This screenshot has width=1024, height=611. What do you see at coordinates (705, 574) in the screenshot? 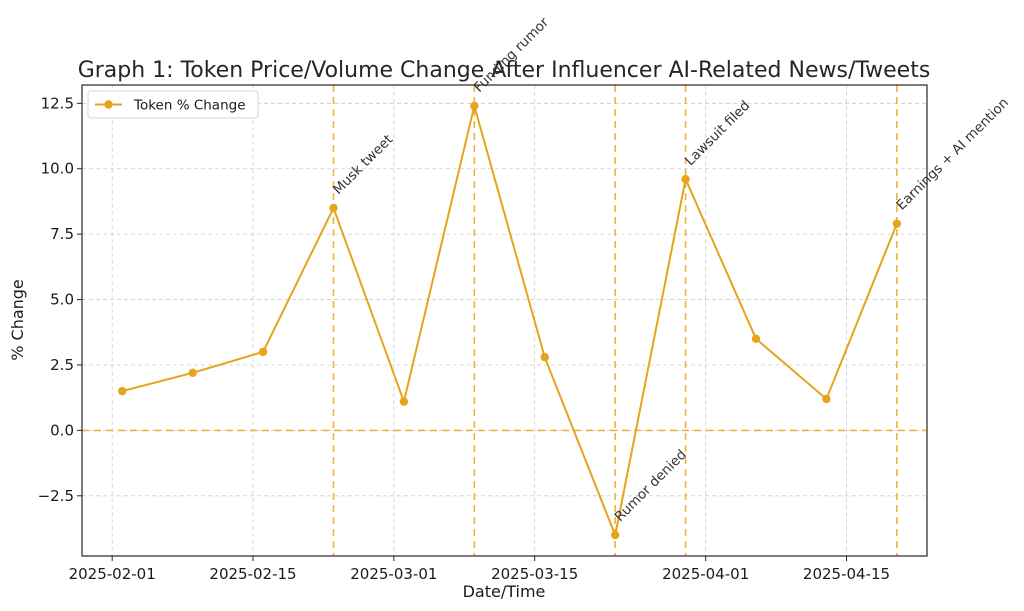
I see `x-tick-label: 2025-04-01` at bounding box center [705, 574].